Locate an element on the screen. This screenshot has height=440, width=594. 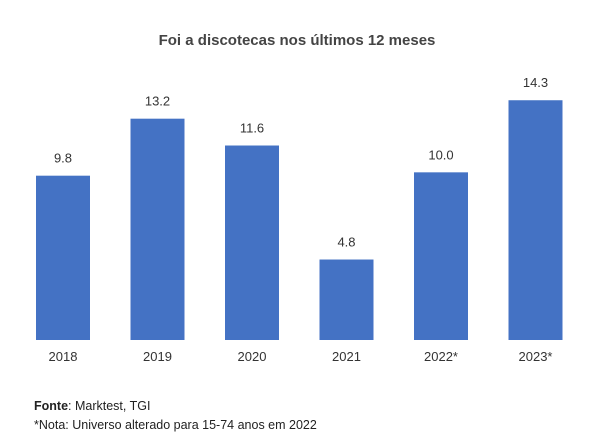
x-tick-label-2023-star: 2023* is located at coordinates (536, 356).